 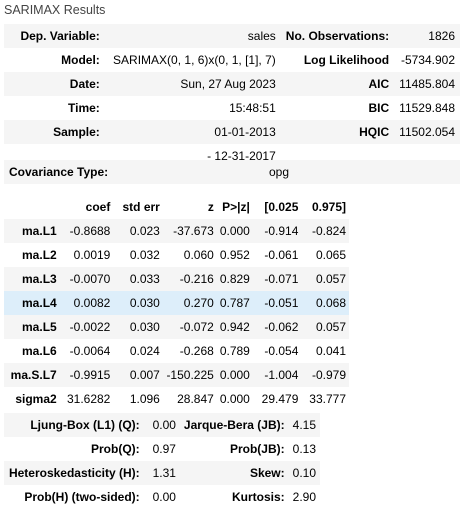 What do you see at coordinates (241, 156) in the screenshot?
I see `summary-value: - 12-31-2017` at bounding box center [241, 156].